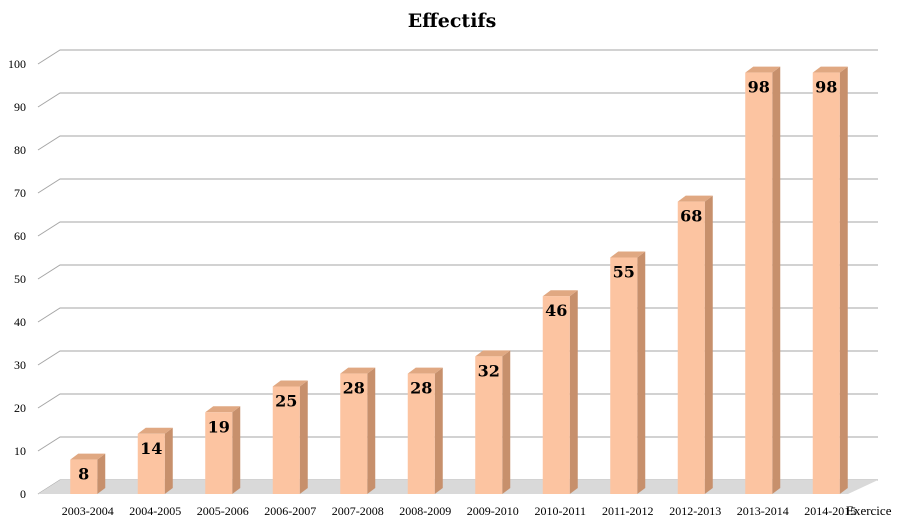  Describe the element at coordinates (219, 426) in the screenshot. I see `data-label: 19` at that location.